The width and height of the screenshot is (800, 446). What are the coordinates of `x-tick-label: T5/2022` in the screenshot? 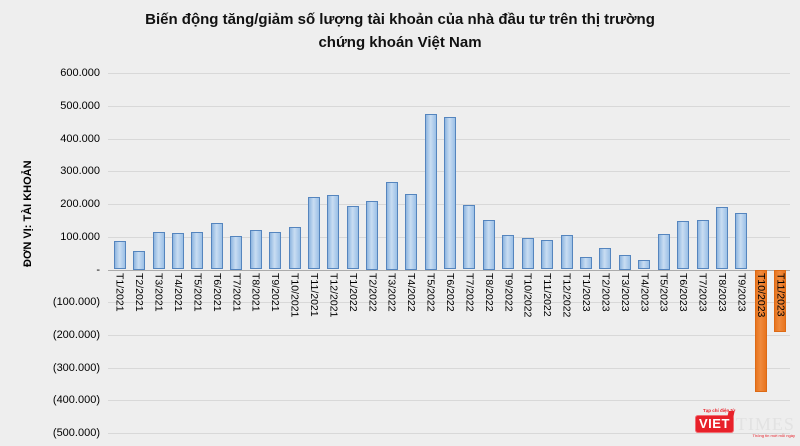 It's located at (430, 292).